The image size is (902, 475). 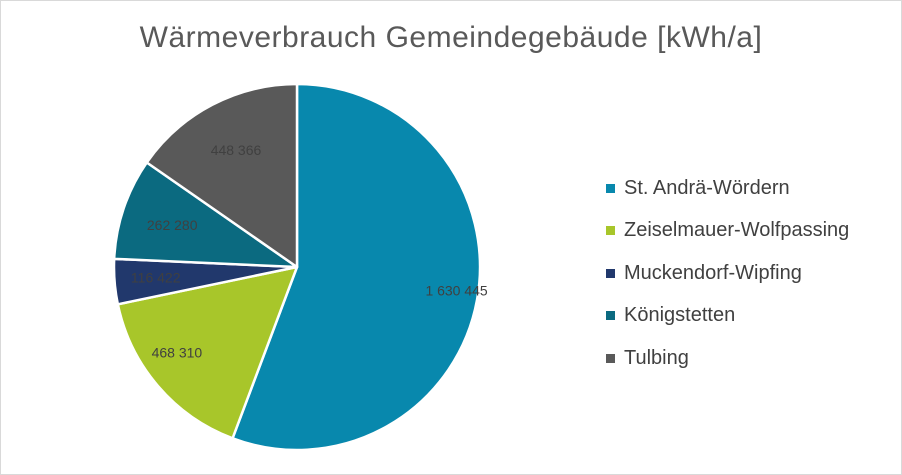 I want to click on slice-data-label-0: 1 630 445, so click(x=456, y=291).